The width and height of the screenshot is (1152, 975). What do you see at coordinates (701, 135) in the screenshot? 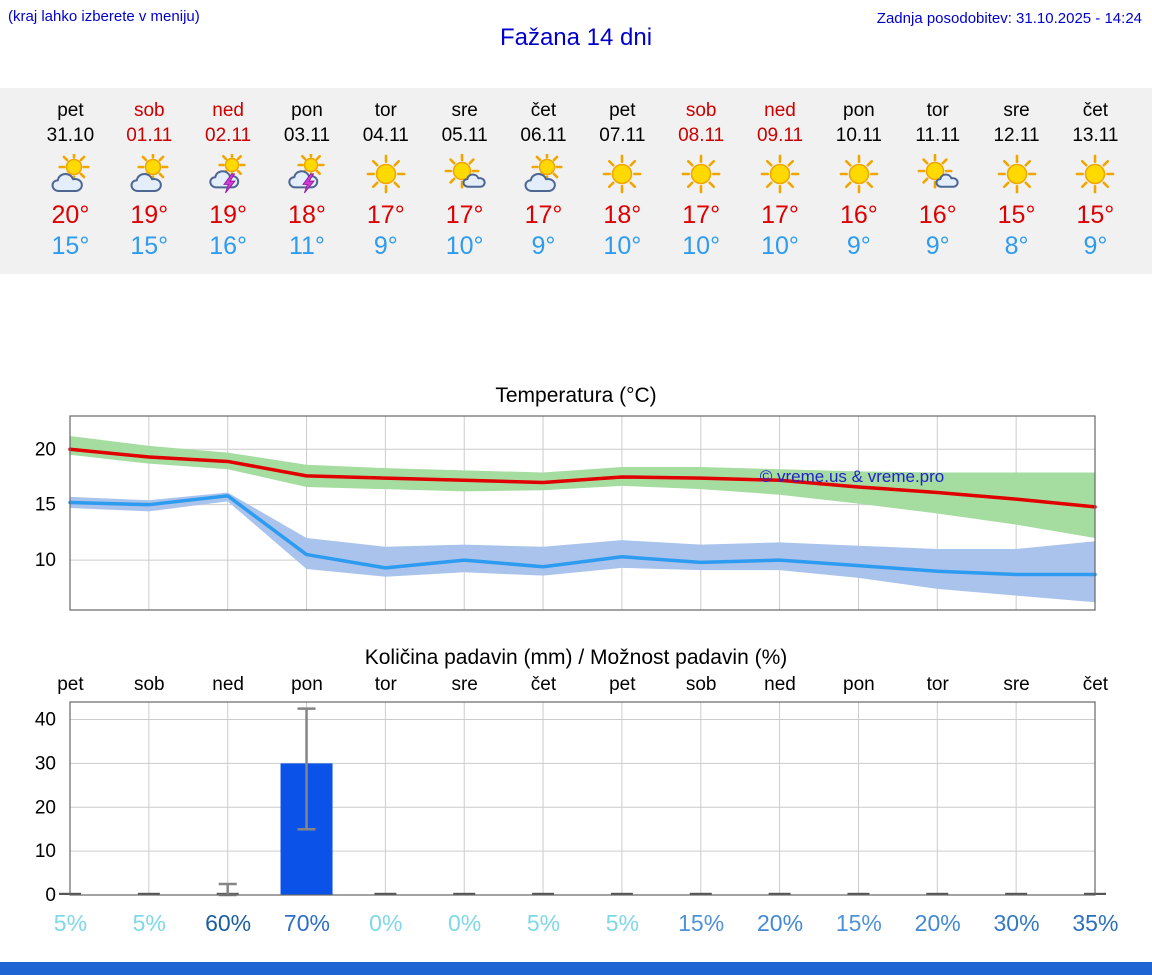
I see `day-date-label: 08.11` at bounding box center [701, 135].